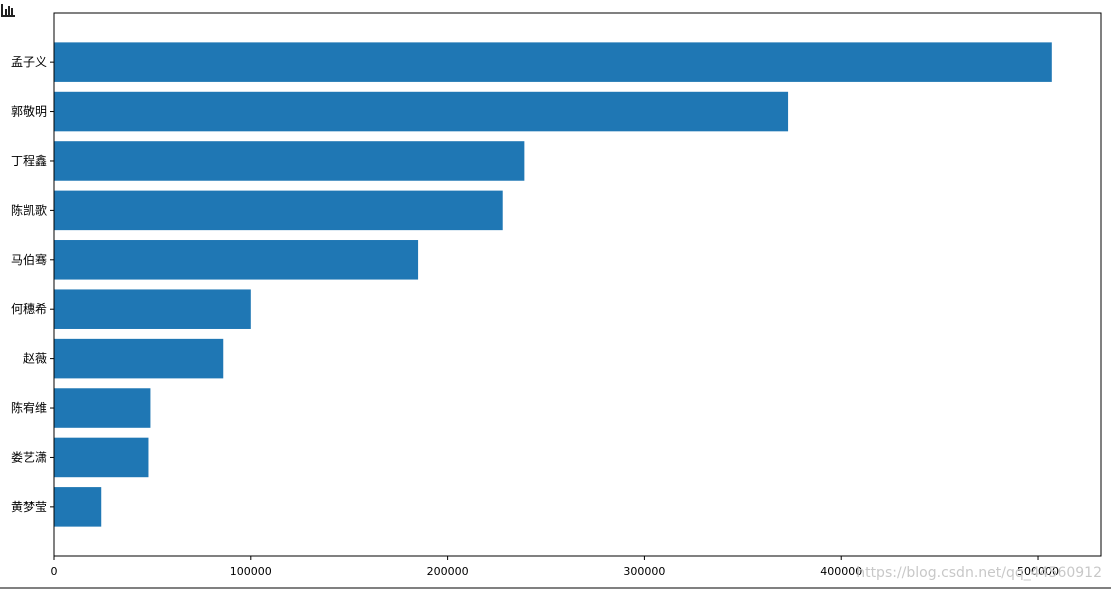 This screenshot has height=593, width=1111. I want to click on y-tick-label: 娄艺潇, so click(29, 456).